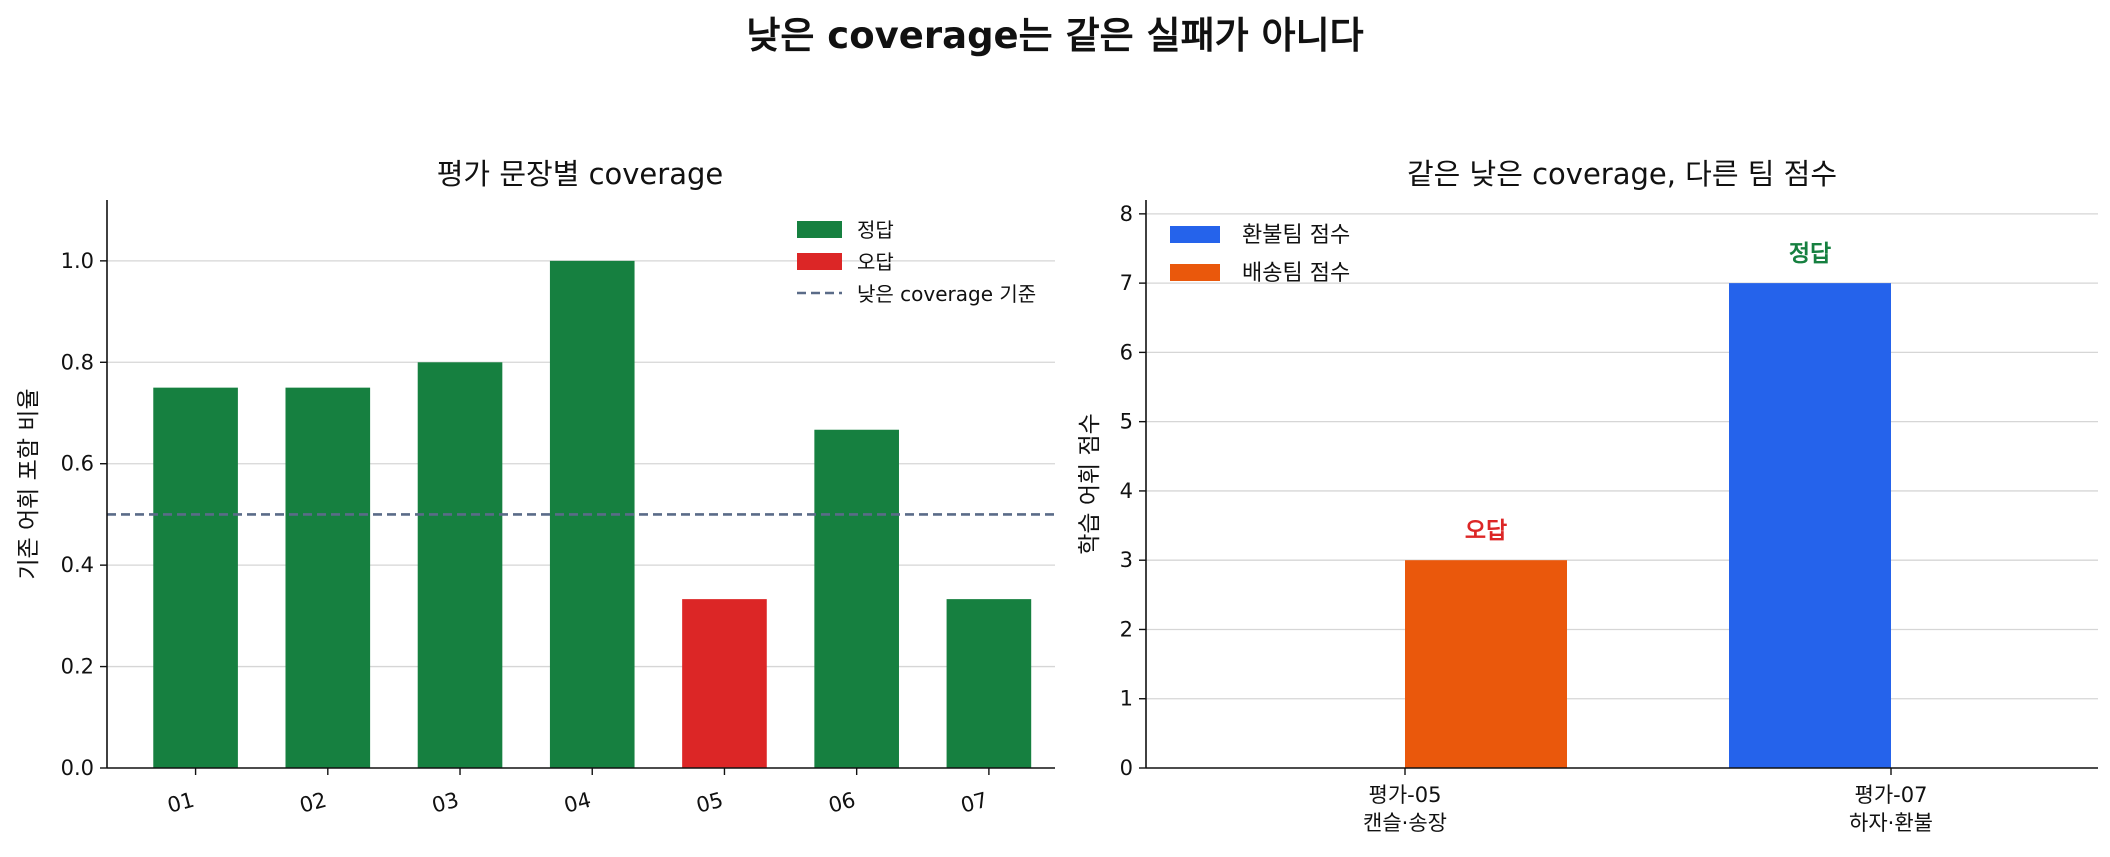  Describe the element at coordinates (445, 803) in the screenshot. I see `x-tick-label: 03` at that location.